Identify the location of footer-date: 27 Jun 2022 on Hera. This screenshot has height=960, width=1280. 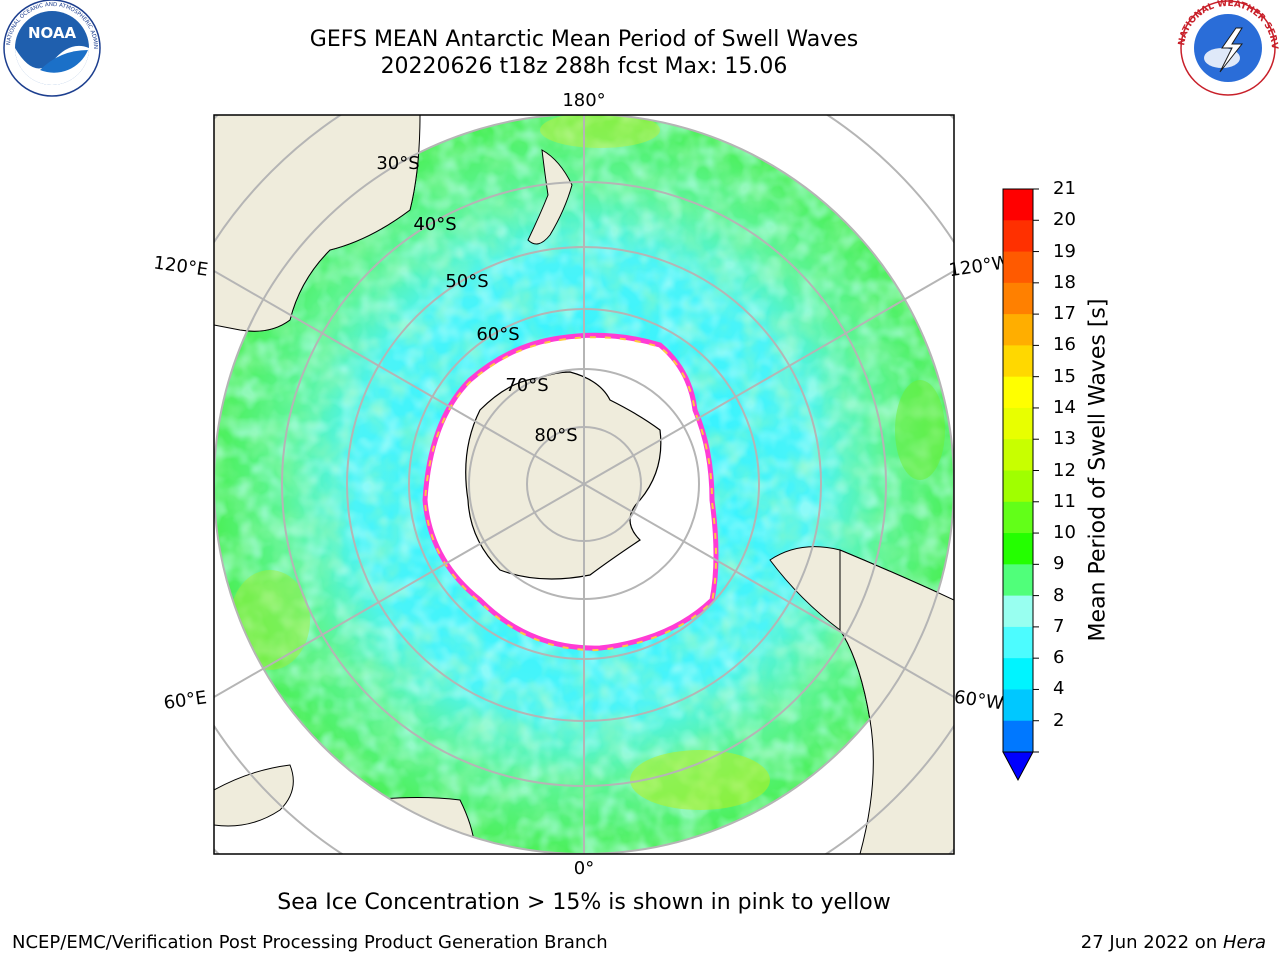
(1173, 942).